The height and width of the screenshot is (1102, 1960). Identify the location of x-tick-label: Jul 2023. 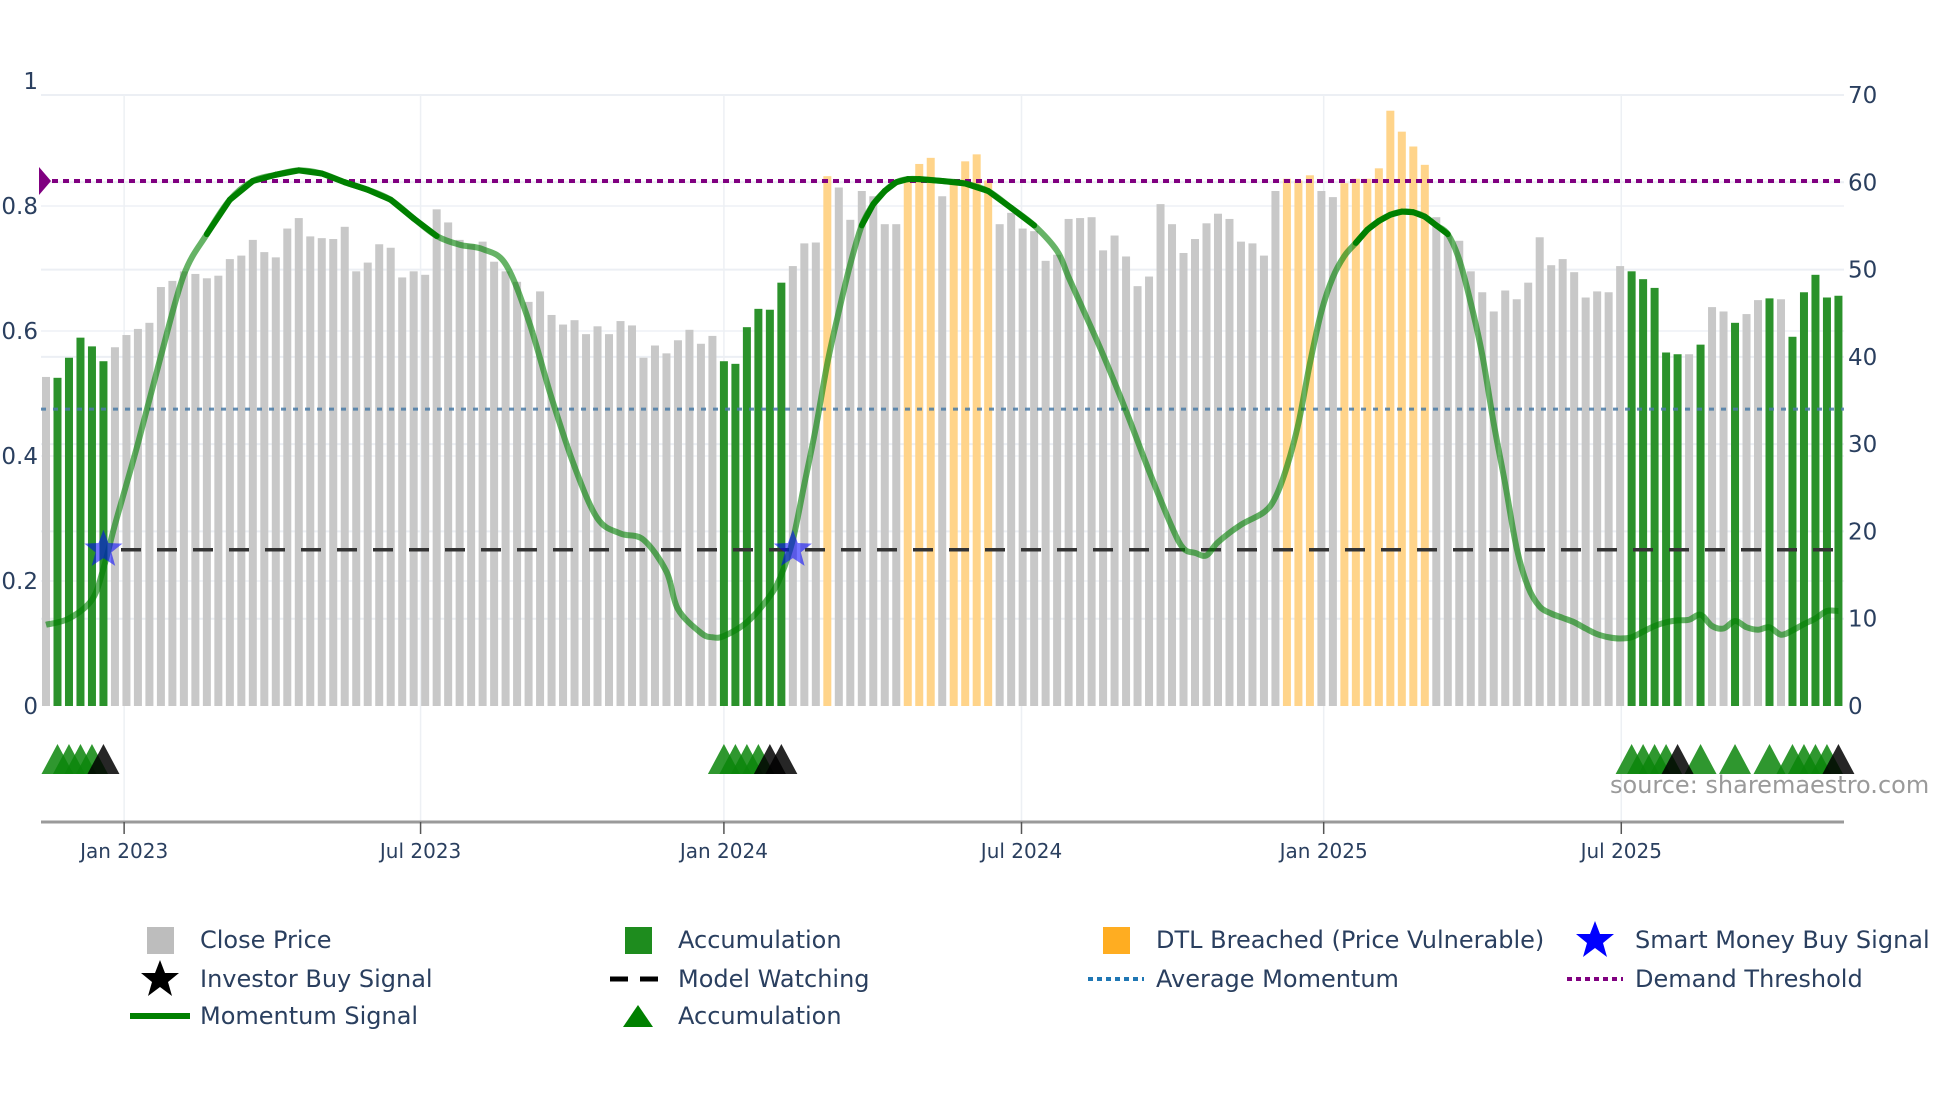
(419, 851).